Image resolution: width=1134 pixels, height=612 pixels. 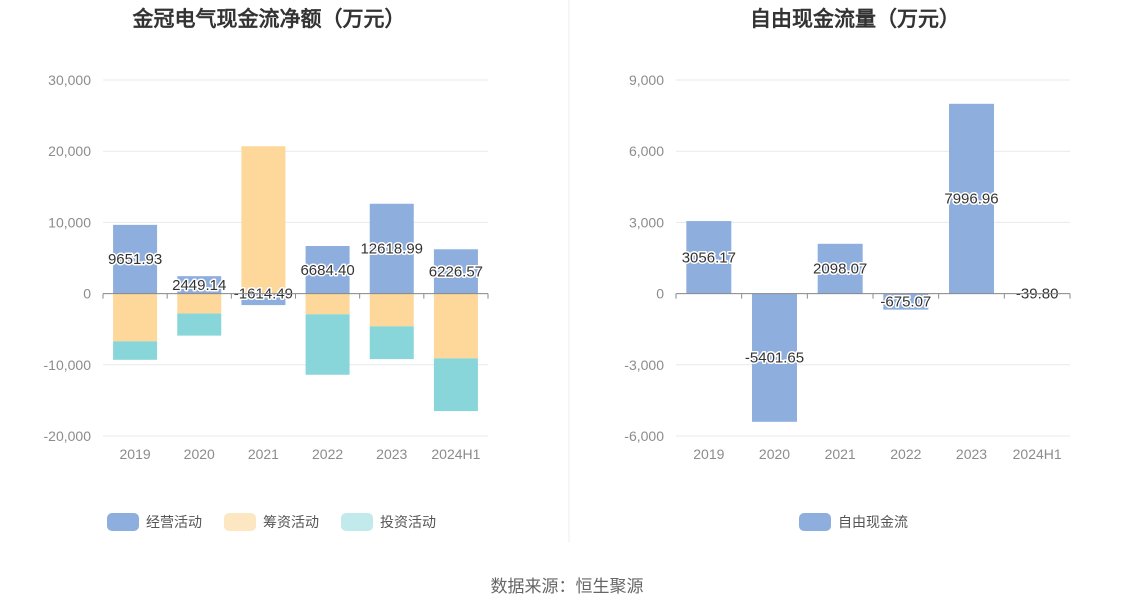 I want to click on legend-label-operating: 经营活动, so click(x=174, y=522).